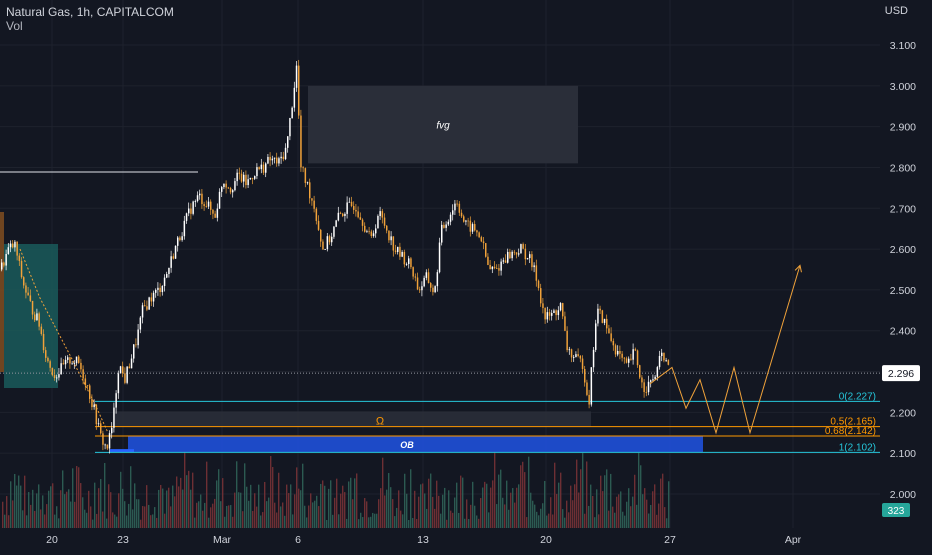 This screenshot has height=555, width=932. I want to click on y-tick-label: 2.400, so click(903, 332).